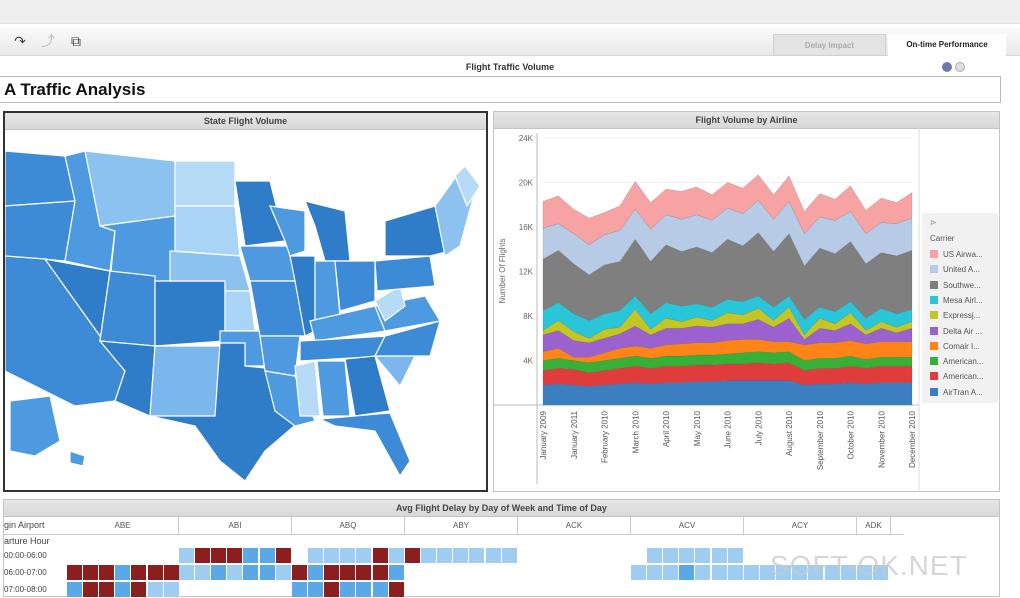  What do you see at coordinates (947, 45) in the screenshot?
I see `tab-on-time-performance: On-time Performance` at bounding box center [947, 45].